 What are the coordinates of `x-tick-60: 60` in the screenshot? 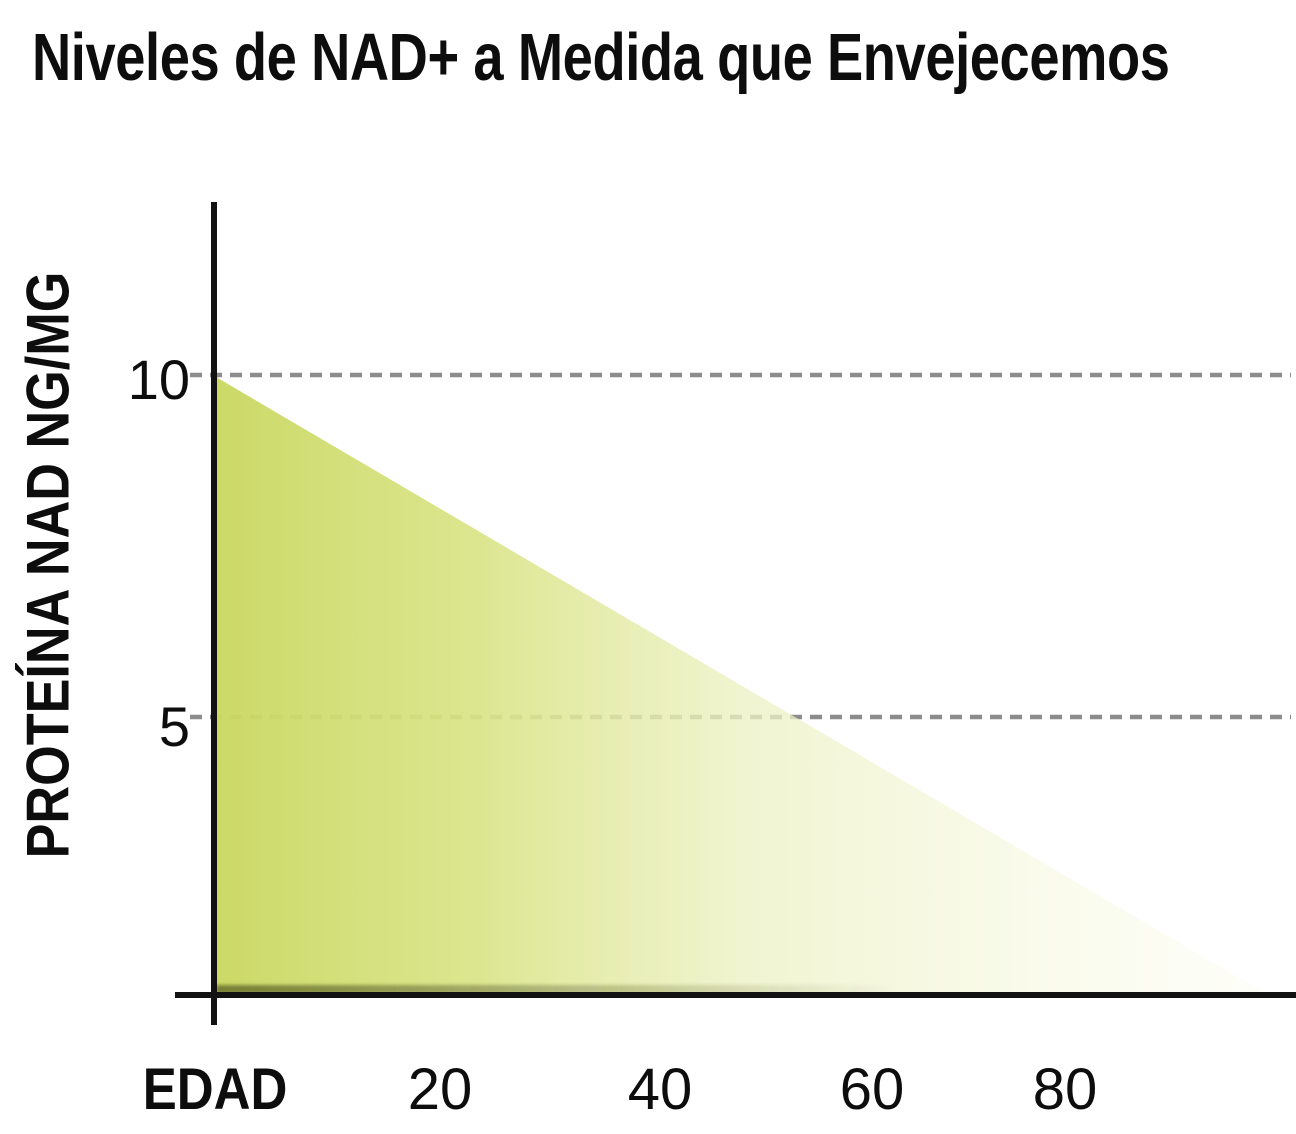 It's located at (872, 1089).